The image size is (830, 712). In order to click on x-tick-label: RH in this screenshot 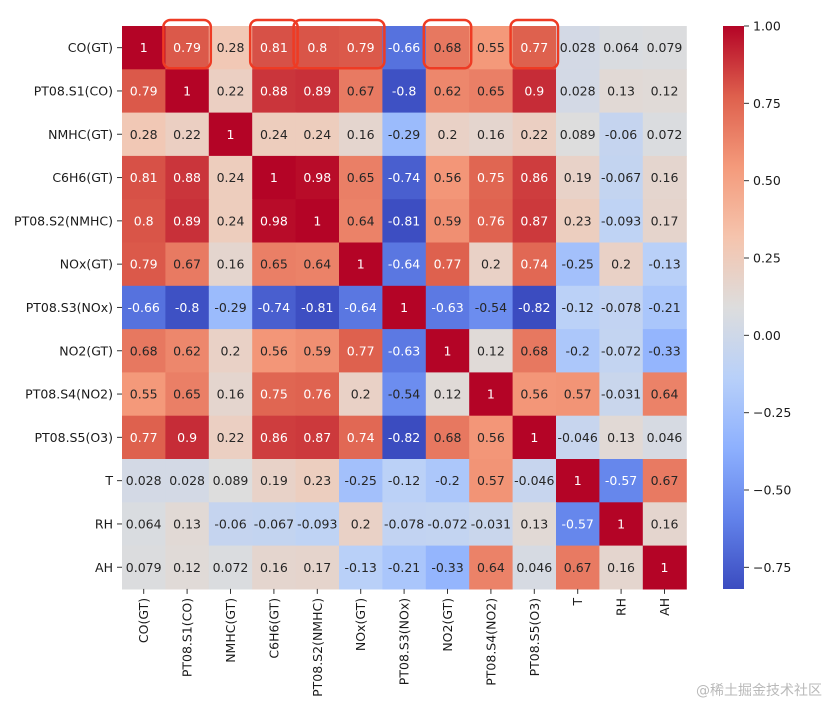, I will do `click(621, 607)`.